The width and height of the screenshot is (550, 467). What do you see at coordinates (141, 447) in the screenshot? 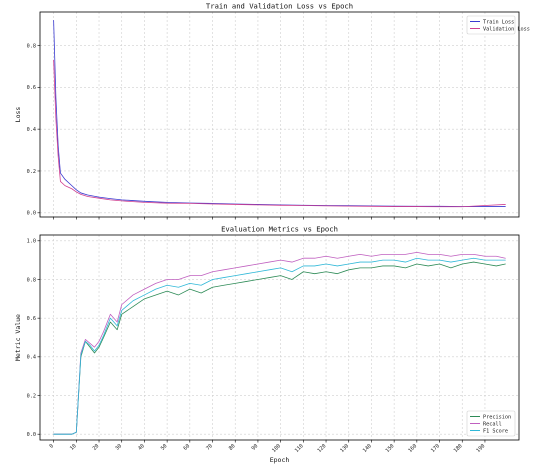
I see `x-tick-label: 40` at bounding box center [141, 447].